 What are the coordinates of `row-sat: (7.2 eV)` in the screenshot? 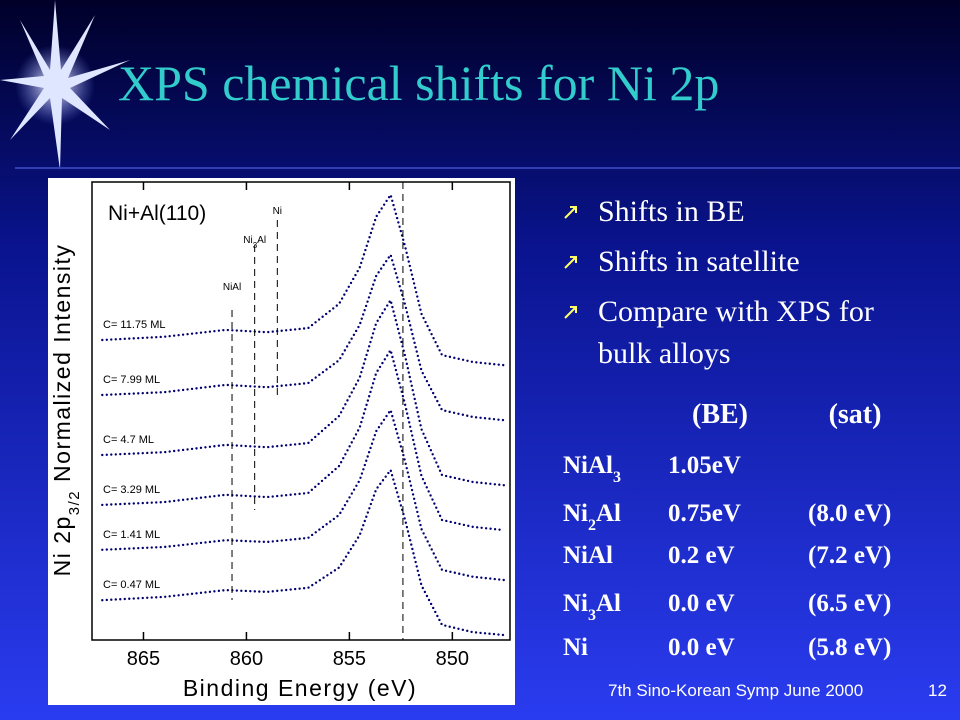 It's located at (849, 555).